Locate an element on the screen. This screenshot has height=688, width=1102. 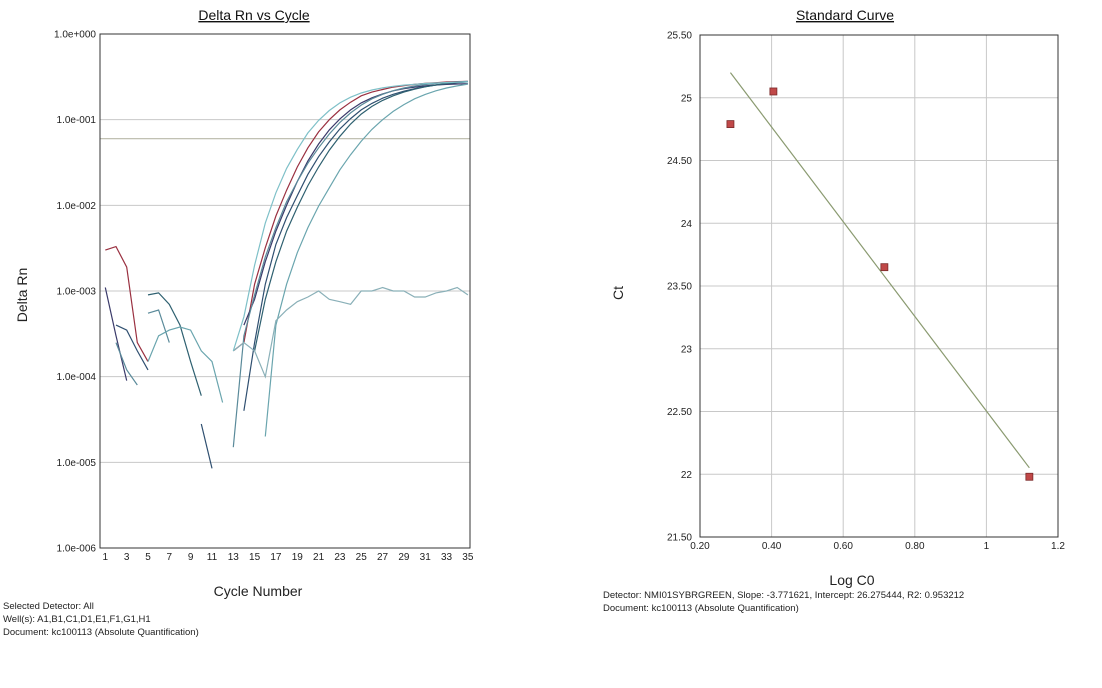
x-tick-label: 0.40 is located at coordinates (772, 546).